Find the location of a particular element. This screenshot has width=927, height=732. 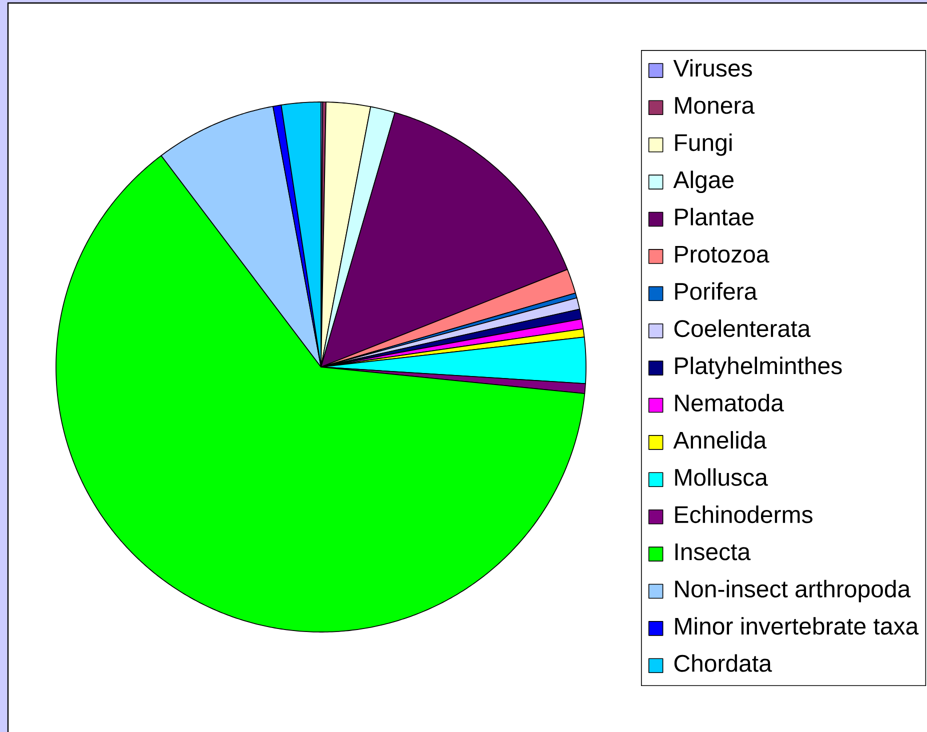

legend-label: Insecta is located at coordinates (713, 552).